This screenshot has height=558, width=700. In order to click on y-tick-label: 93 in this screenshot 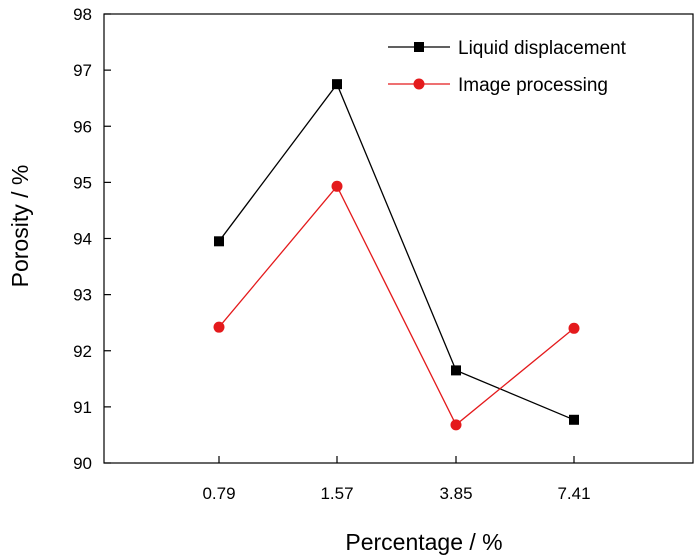, I will do `click(82, 295)`.